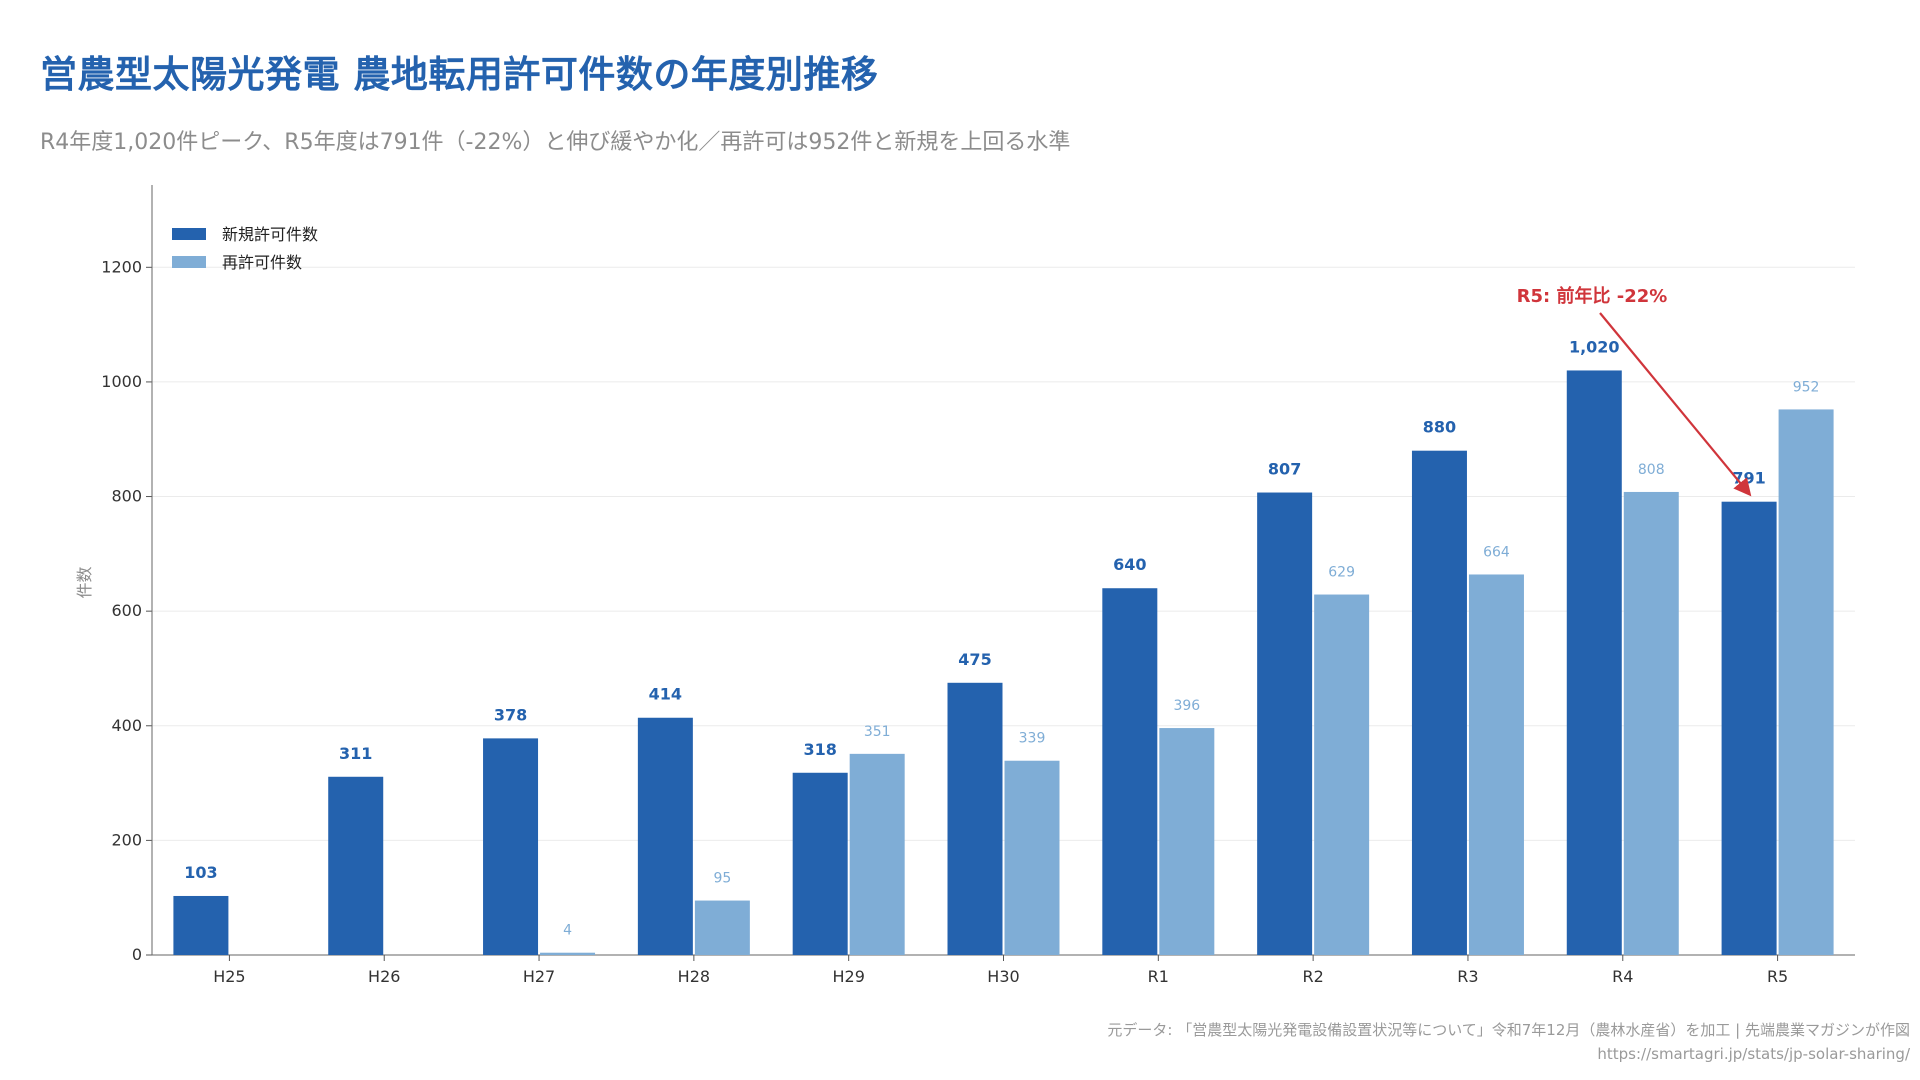  I want to click on data-label-re-permits: 339, so click(1032, 739).